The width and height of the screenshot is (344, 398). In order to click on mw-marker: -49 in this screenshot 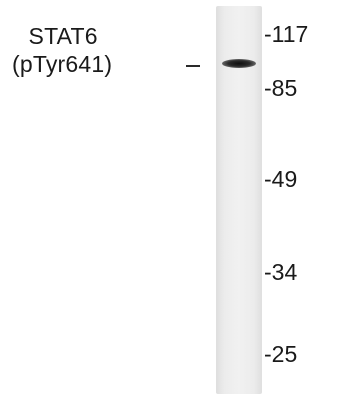, I will do `click(281, 179)`.